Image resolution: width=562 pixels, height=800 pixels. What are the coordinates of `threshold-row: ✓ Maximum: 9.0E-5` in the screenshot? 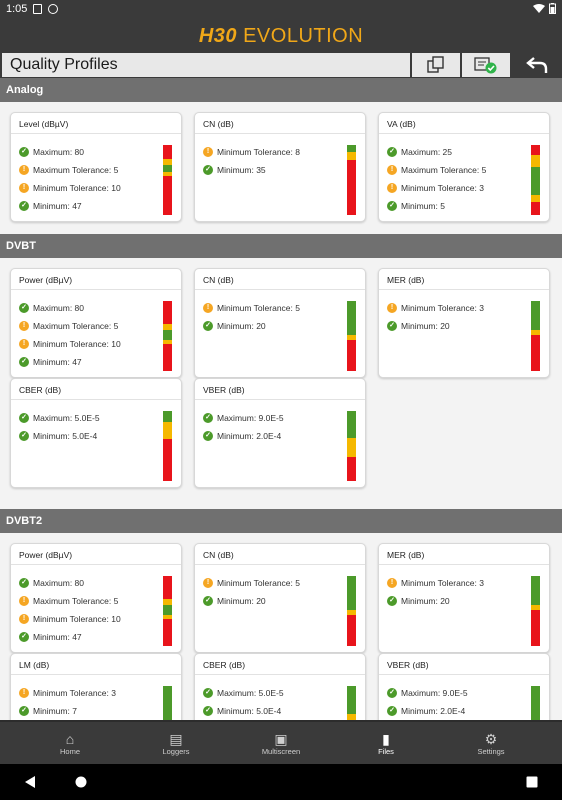 It's located at (243, 418).